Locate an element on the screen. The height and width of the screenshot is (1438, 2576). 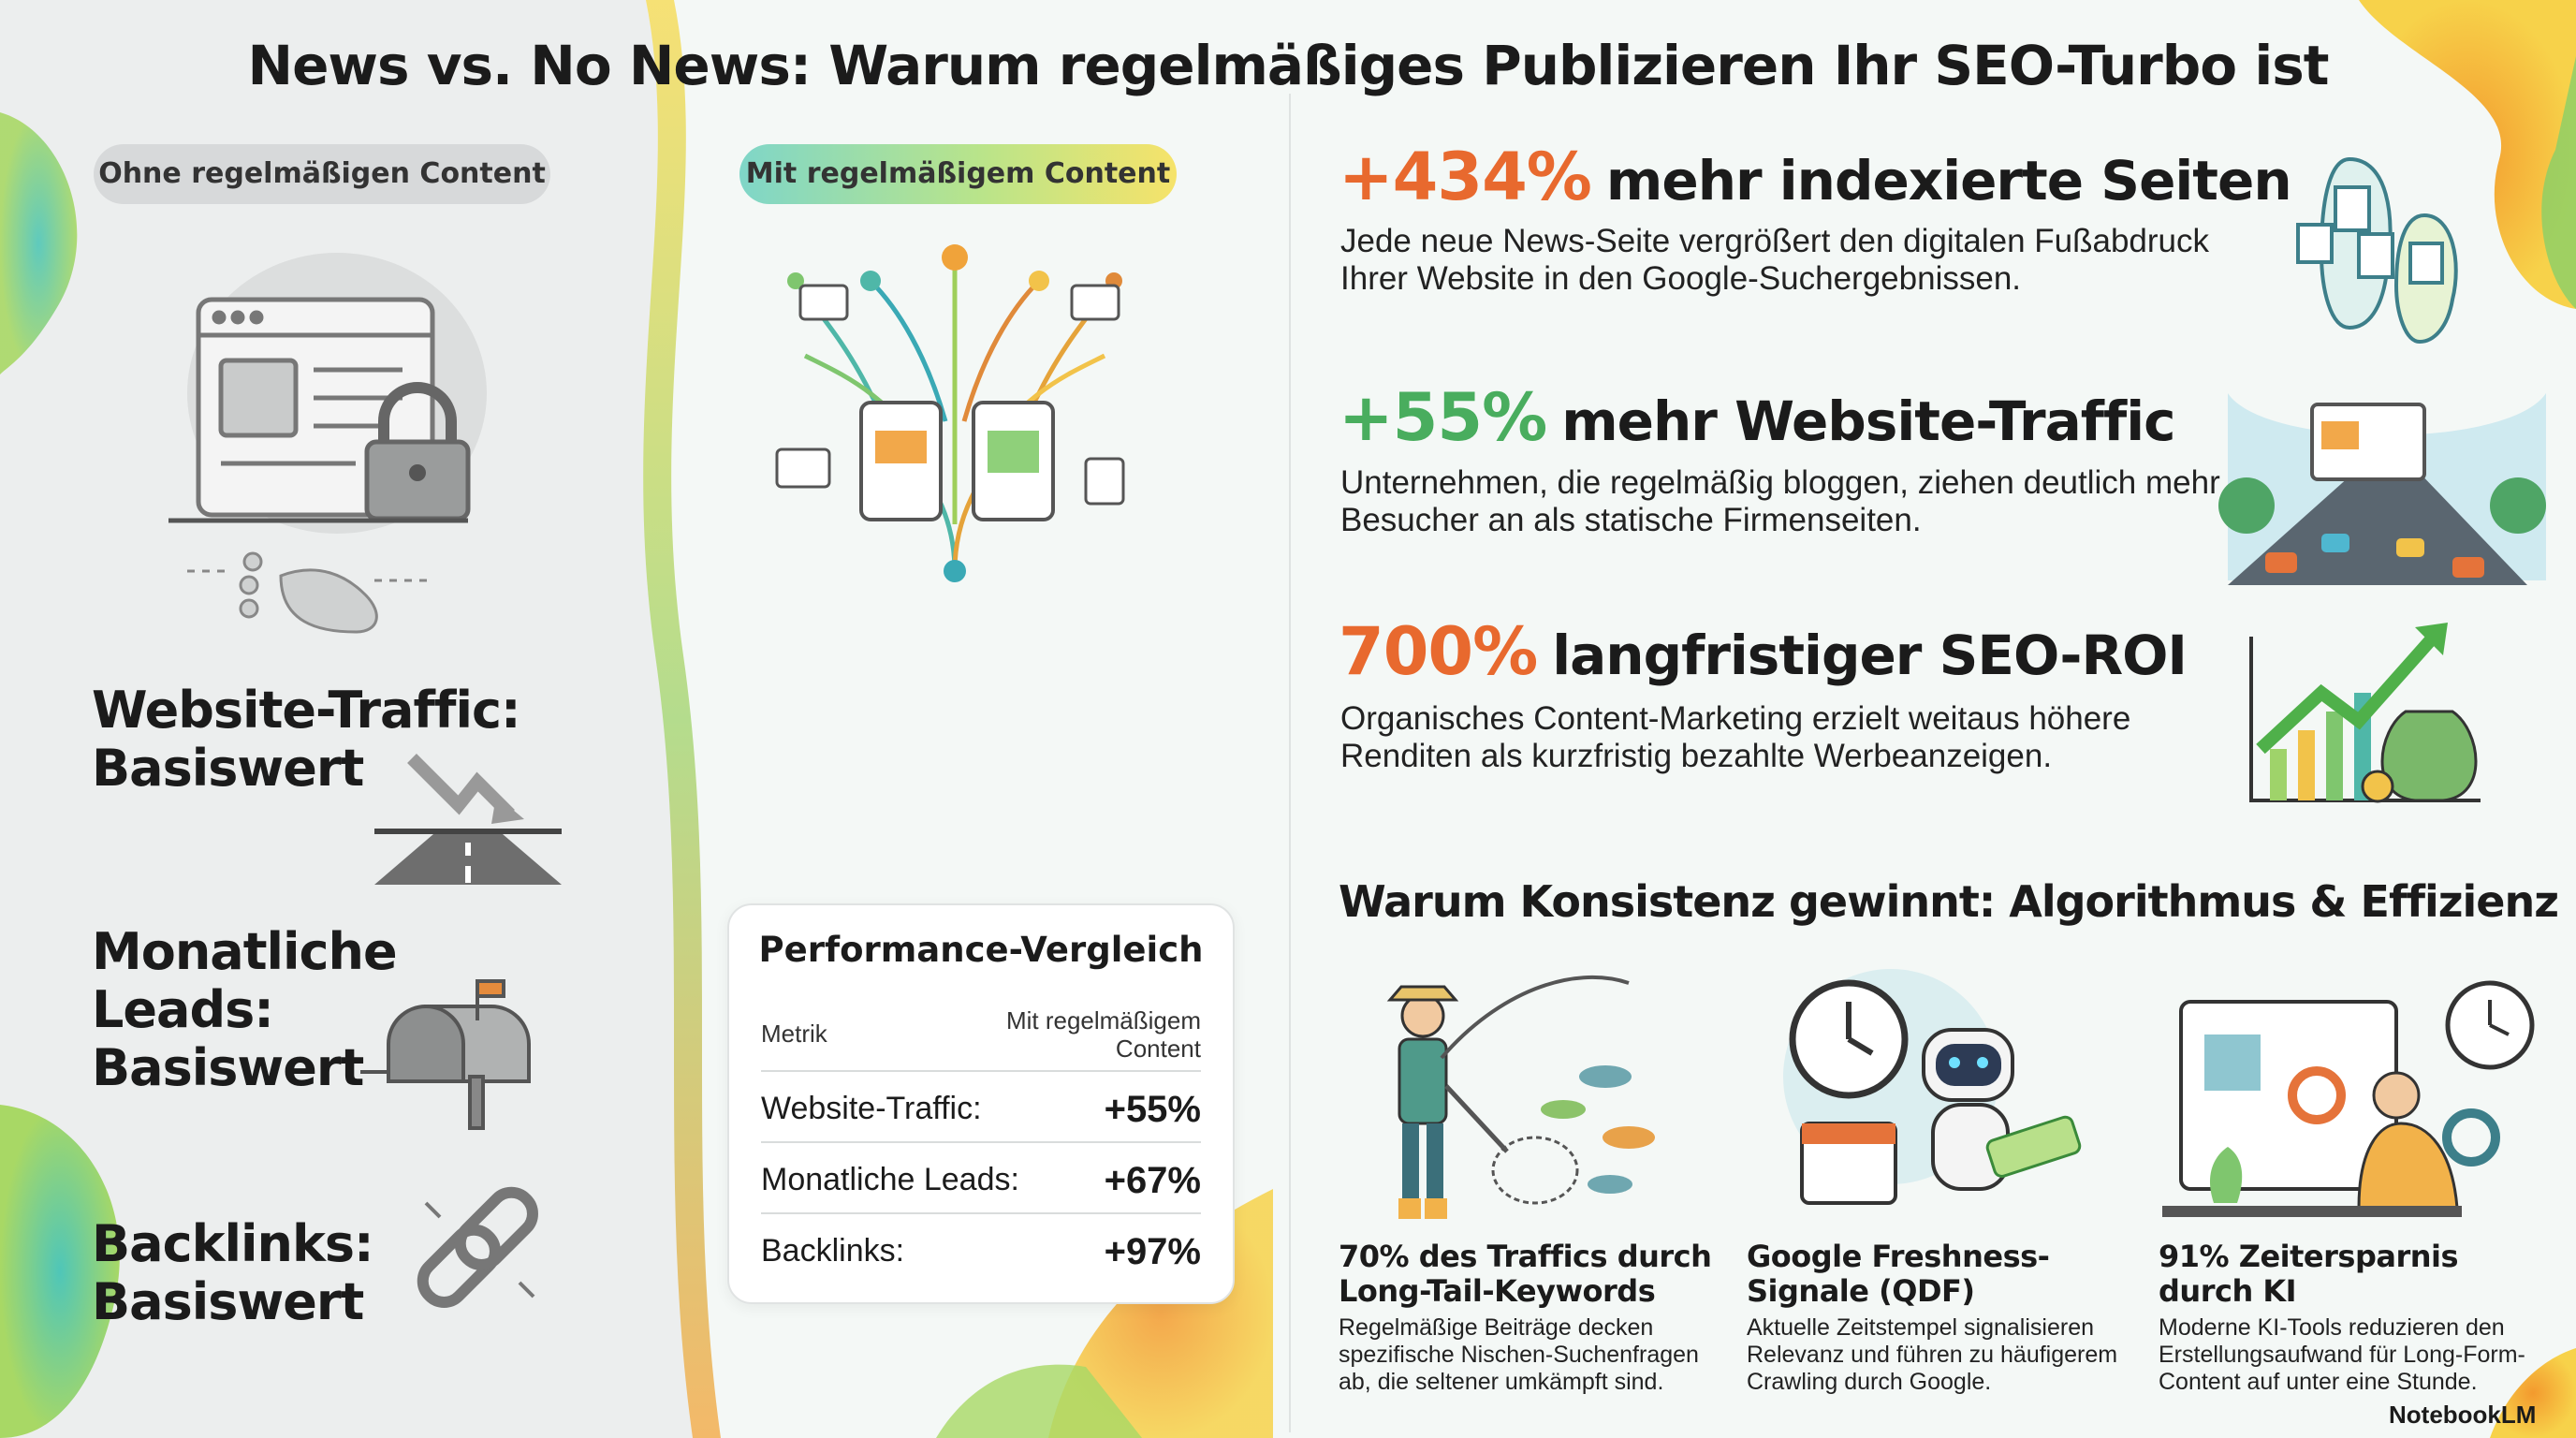
stat-heading: +55% mehr Website-Traffic is located at coordinates (1757, 417).